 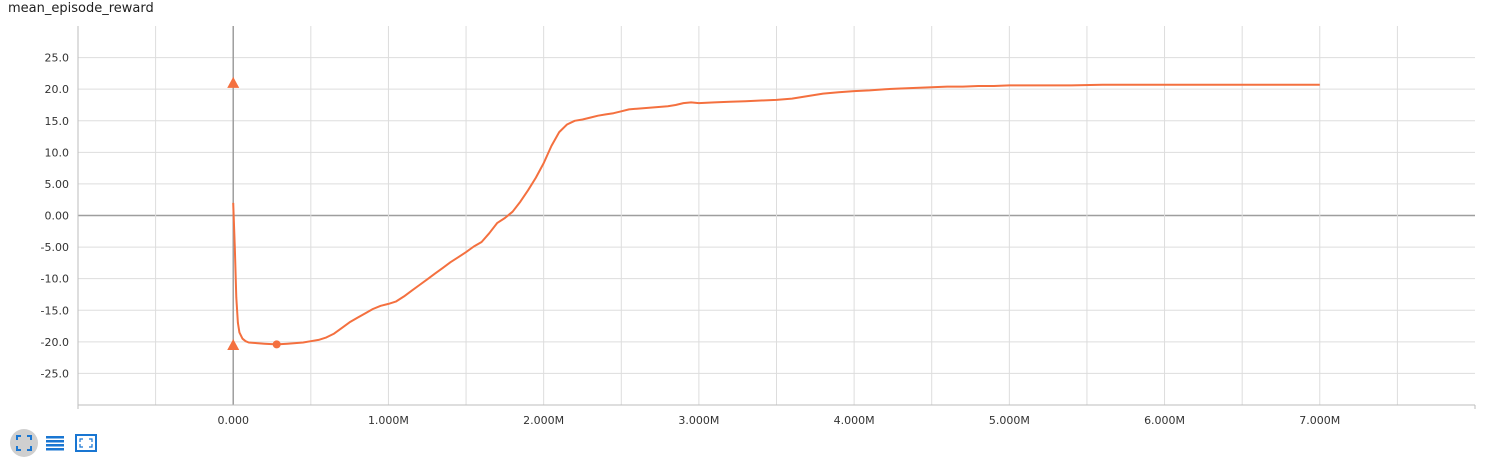 What do you see at coordinates (276, 344) in the screenshot?
I see `circle-marker` at bounding box center [276, 344].